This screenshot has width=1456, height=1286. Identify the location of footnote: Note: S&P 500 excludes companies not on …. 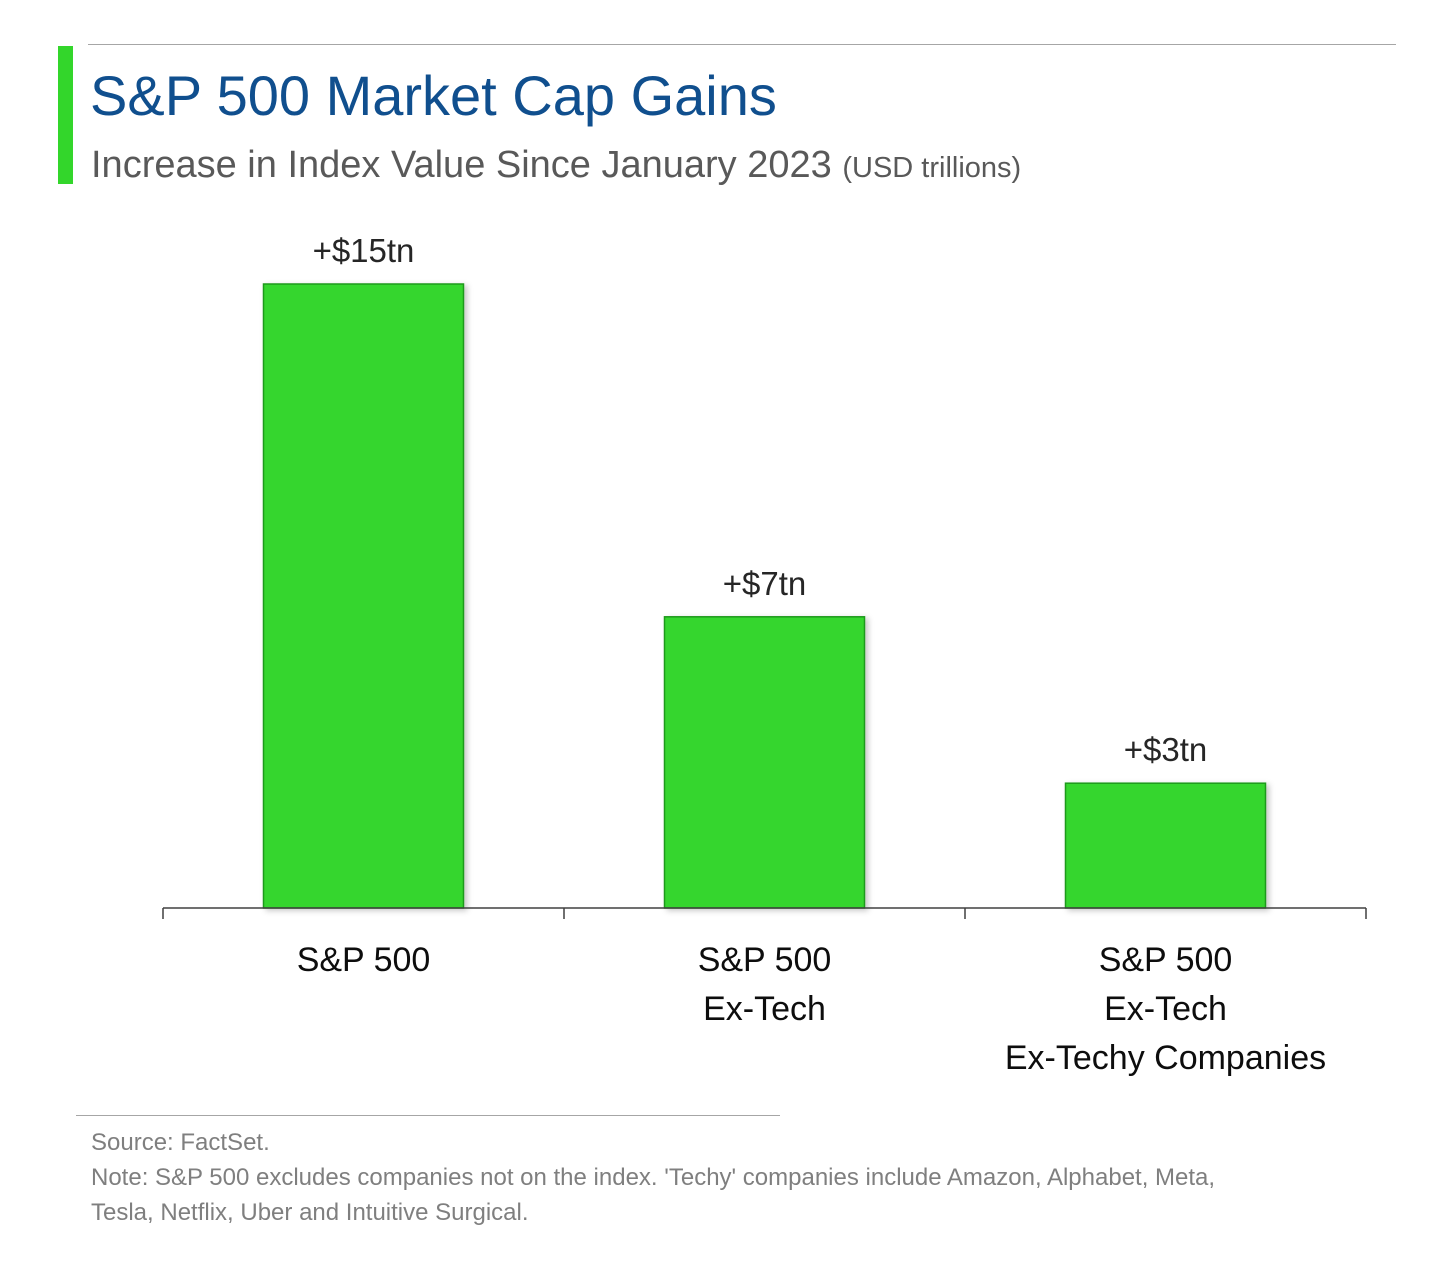
(653, 1195).